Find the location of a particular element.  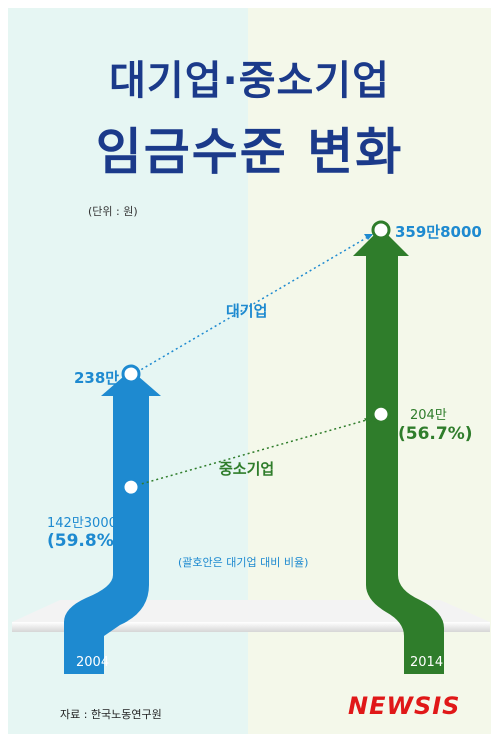

x-tick-2014: 2014 is located at coordinates (427, 662).